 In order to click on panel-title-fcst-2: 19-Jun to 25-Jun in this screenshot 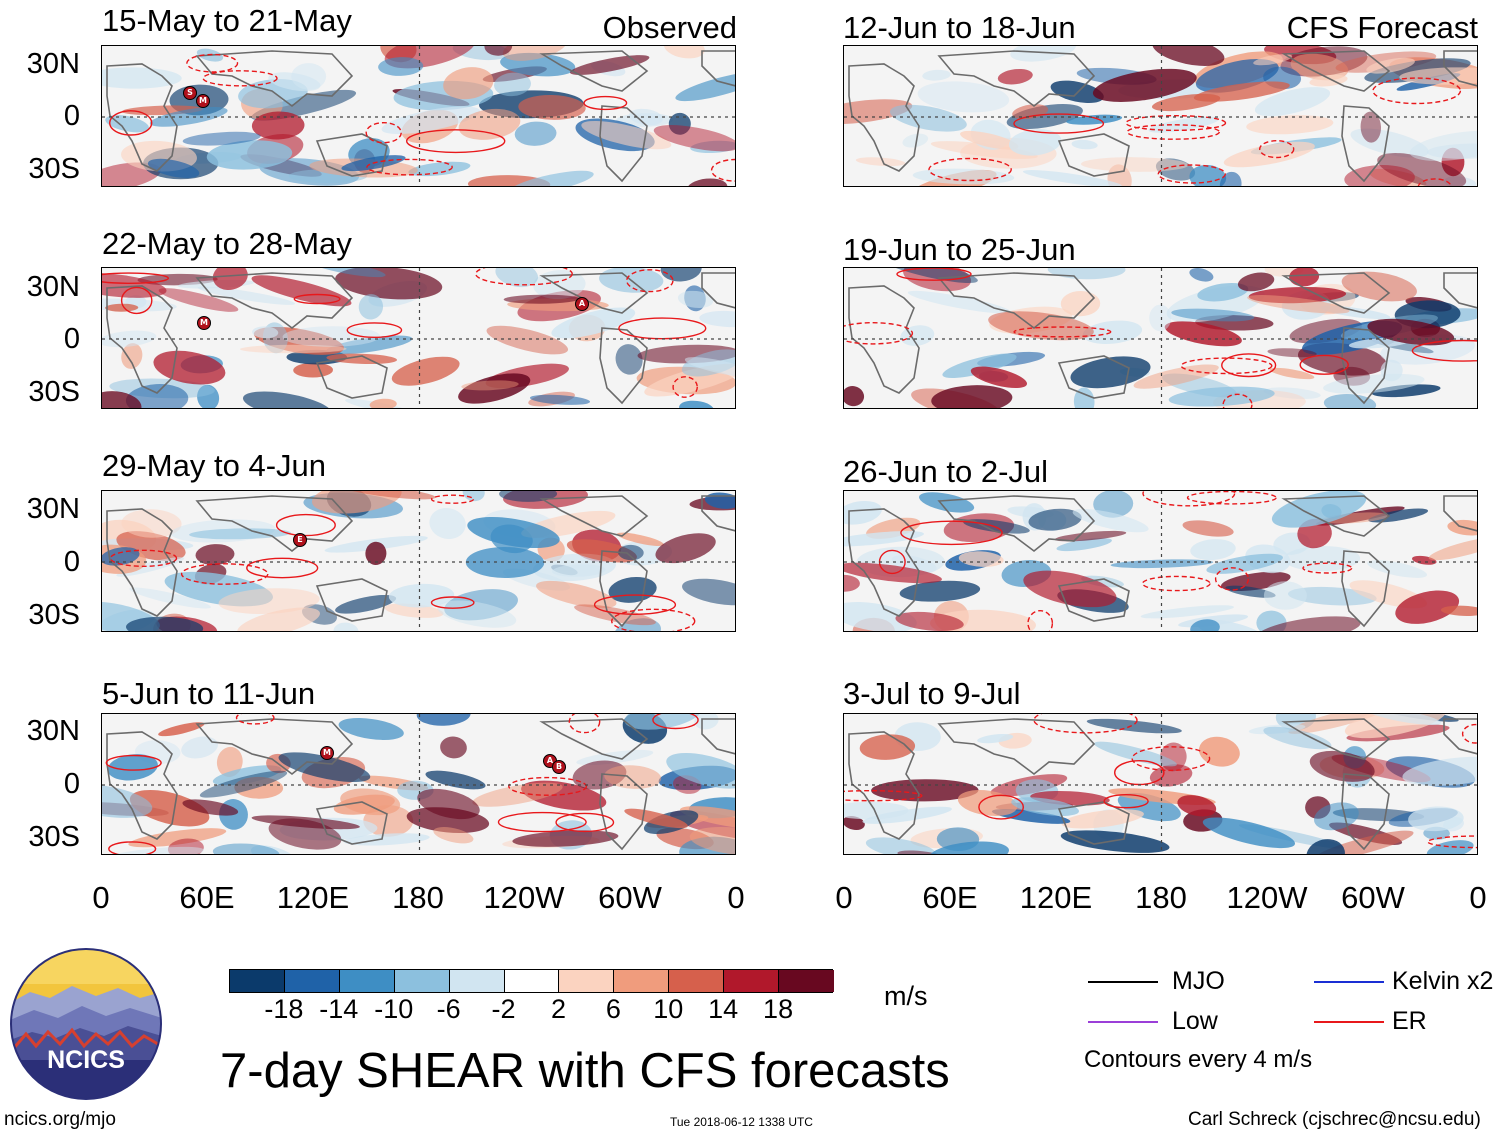, I will do `click(959, 249)`.